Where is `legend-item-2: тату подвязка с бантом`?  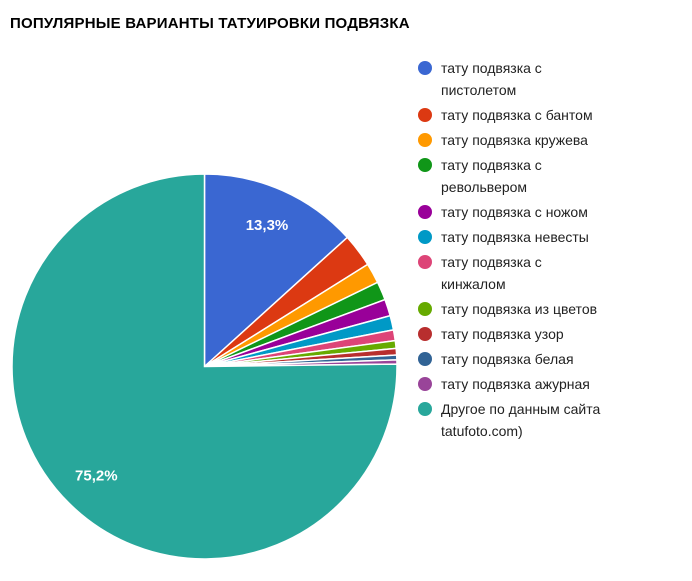
legend-item-2: тату подвязка с бантом is located at coordinates (548, 115).